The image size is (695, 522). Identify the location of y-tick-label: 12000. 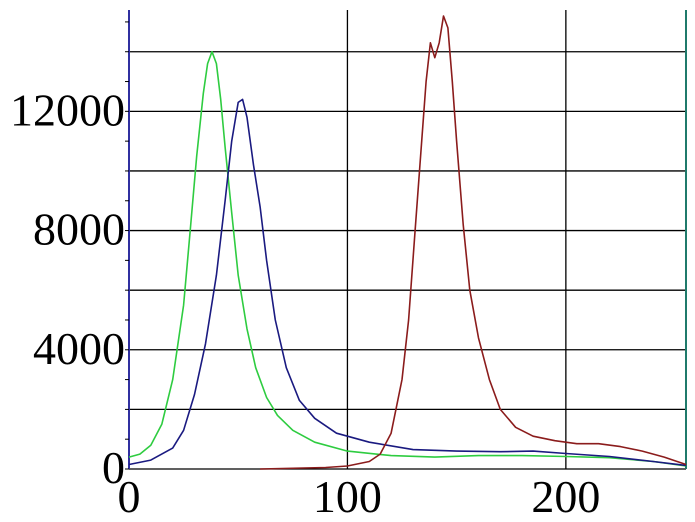
(67, 109).